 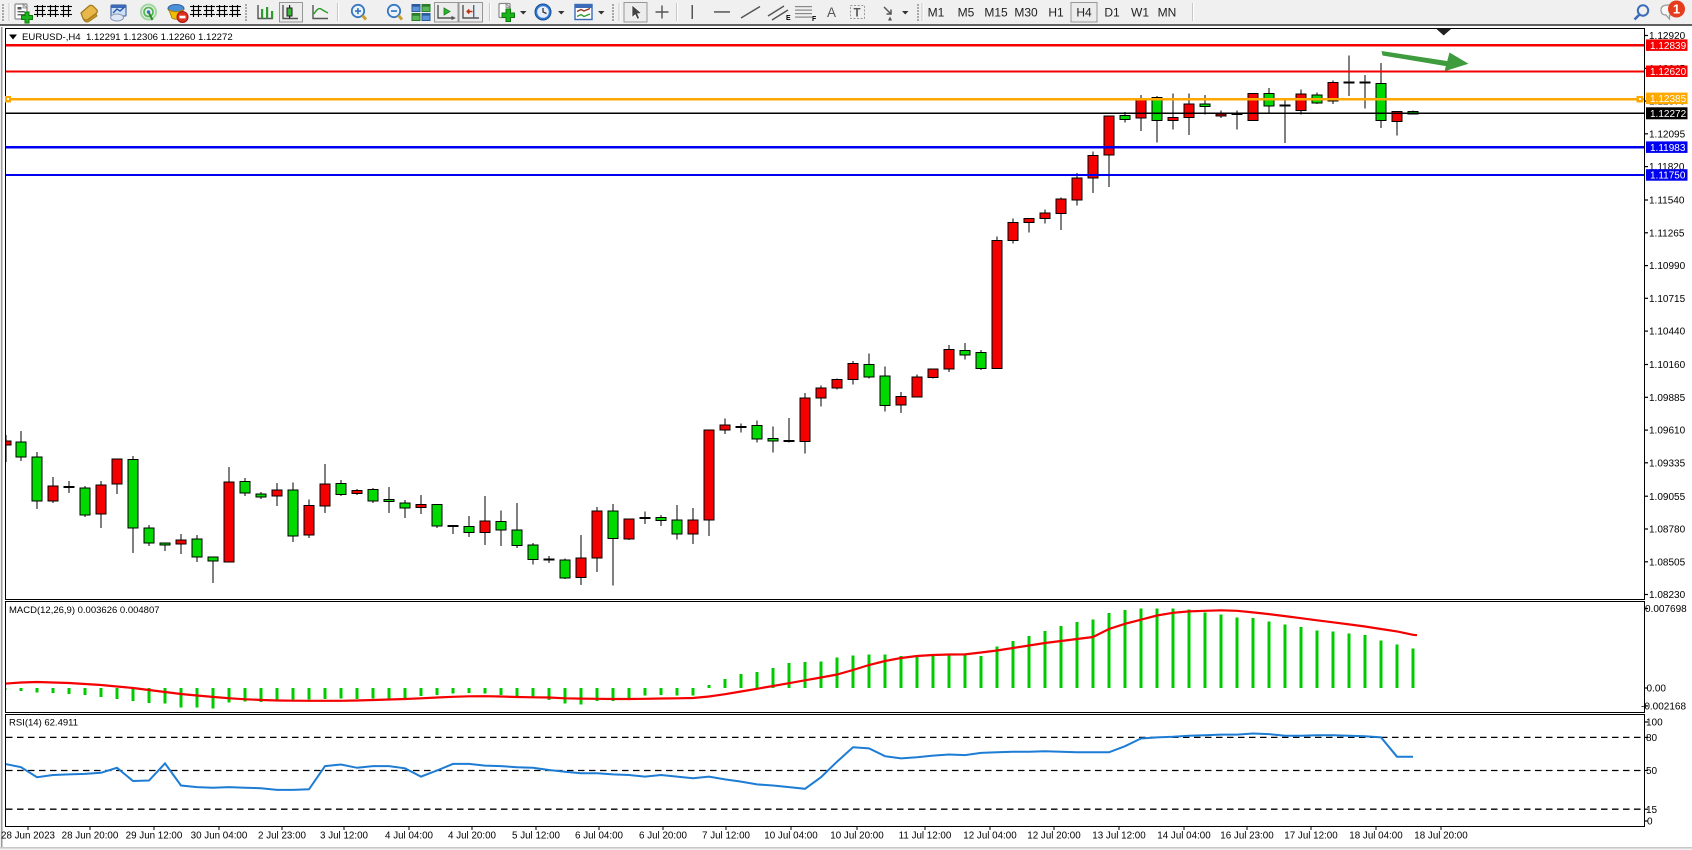 What do you see at coordinates (1184, 836) in the screenshot?
I see `svg-text: 14 Jul 04:00` at bounding box center [1184, 836].